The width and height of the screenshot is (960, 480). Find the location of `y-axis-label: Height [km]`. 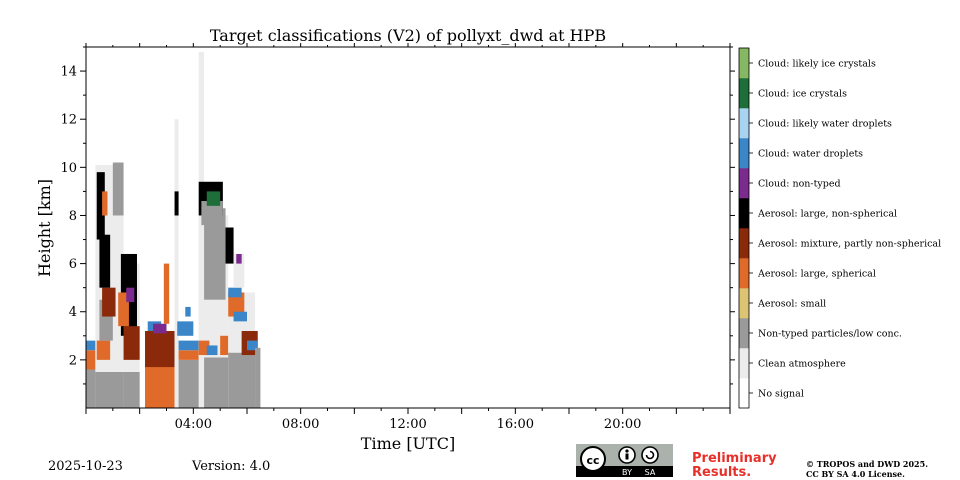

y-axis-label: Height [km] is located at coordinates (44, 228).